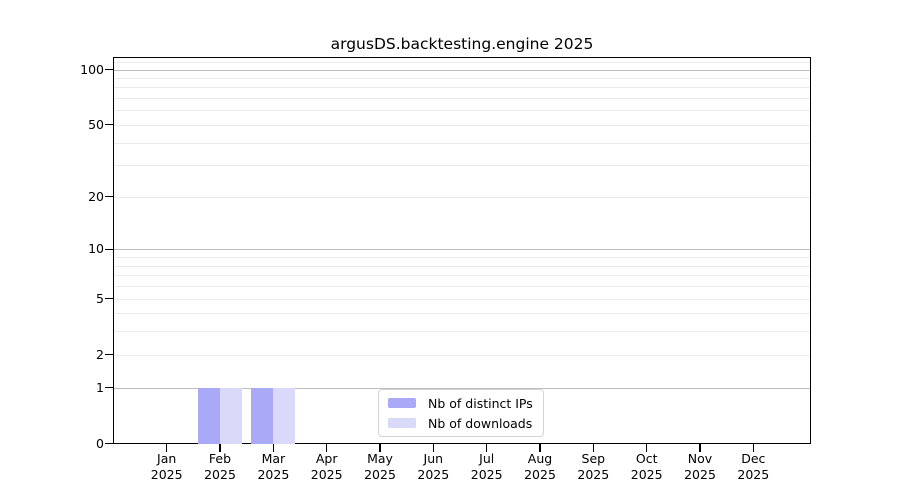 This screenshot has height=500, width=900. I want to click on y-tick-label: 20, so click(96, 196).